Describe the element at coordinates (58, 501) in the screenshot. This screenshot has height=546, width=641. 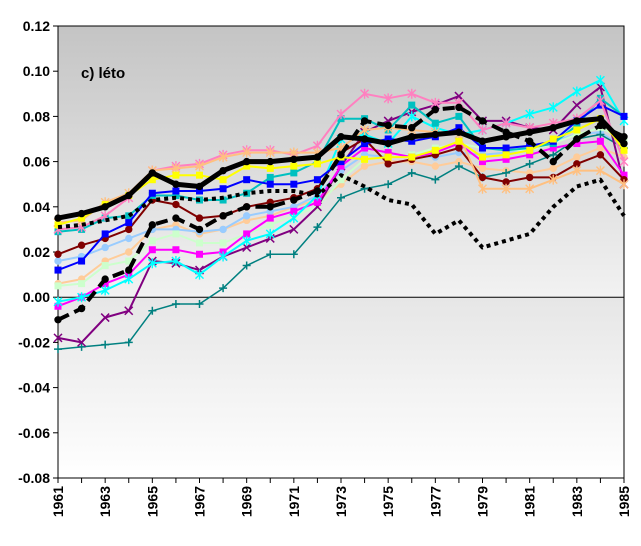
I see `x-tick-label: 1961` at that location.